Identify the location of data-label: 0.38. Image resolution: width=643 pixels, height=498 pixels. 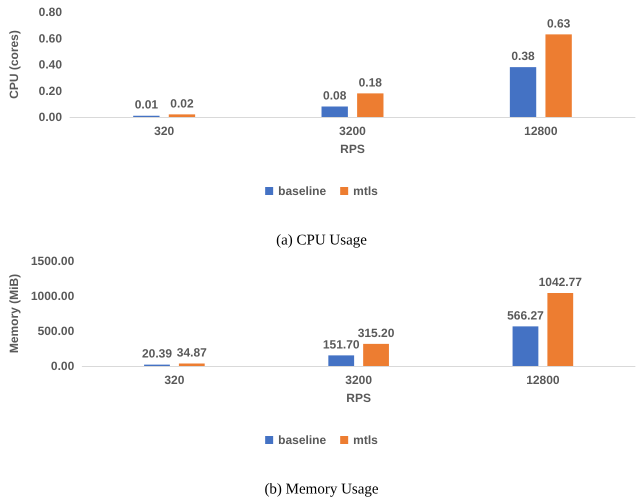
(523, 56).